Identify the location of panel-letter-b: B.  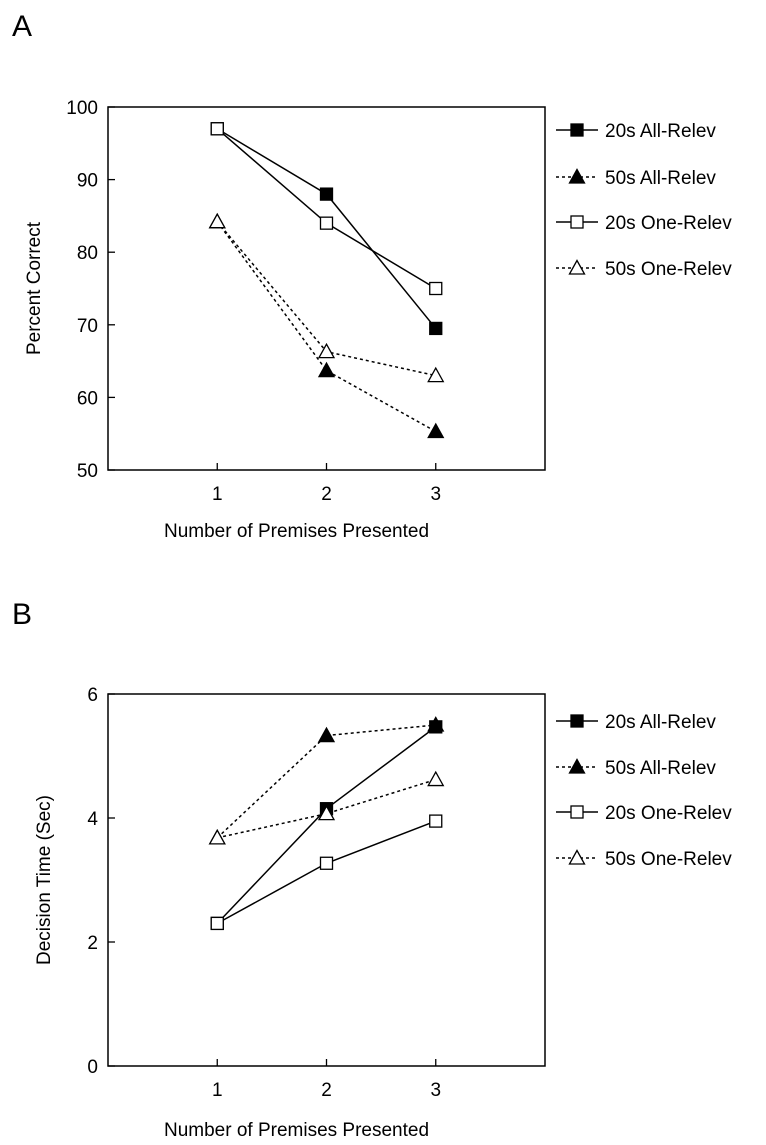
(22, 614).